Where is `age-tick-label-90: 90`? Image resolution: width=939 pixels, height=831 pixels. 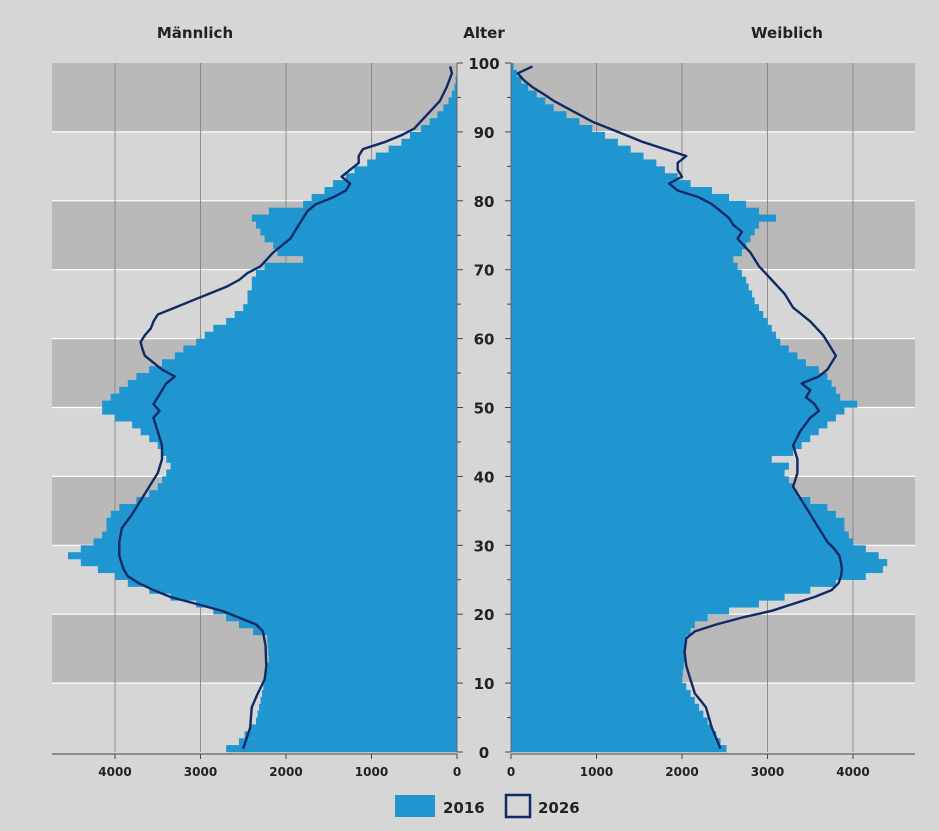 age-tick-label-90: 90 is located at coordinates (484, 133).